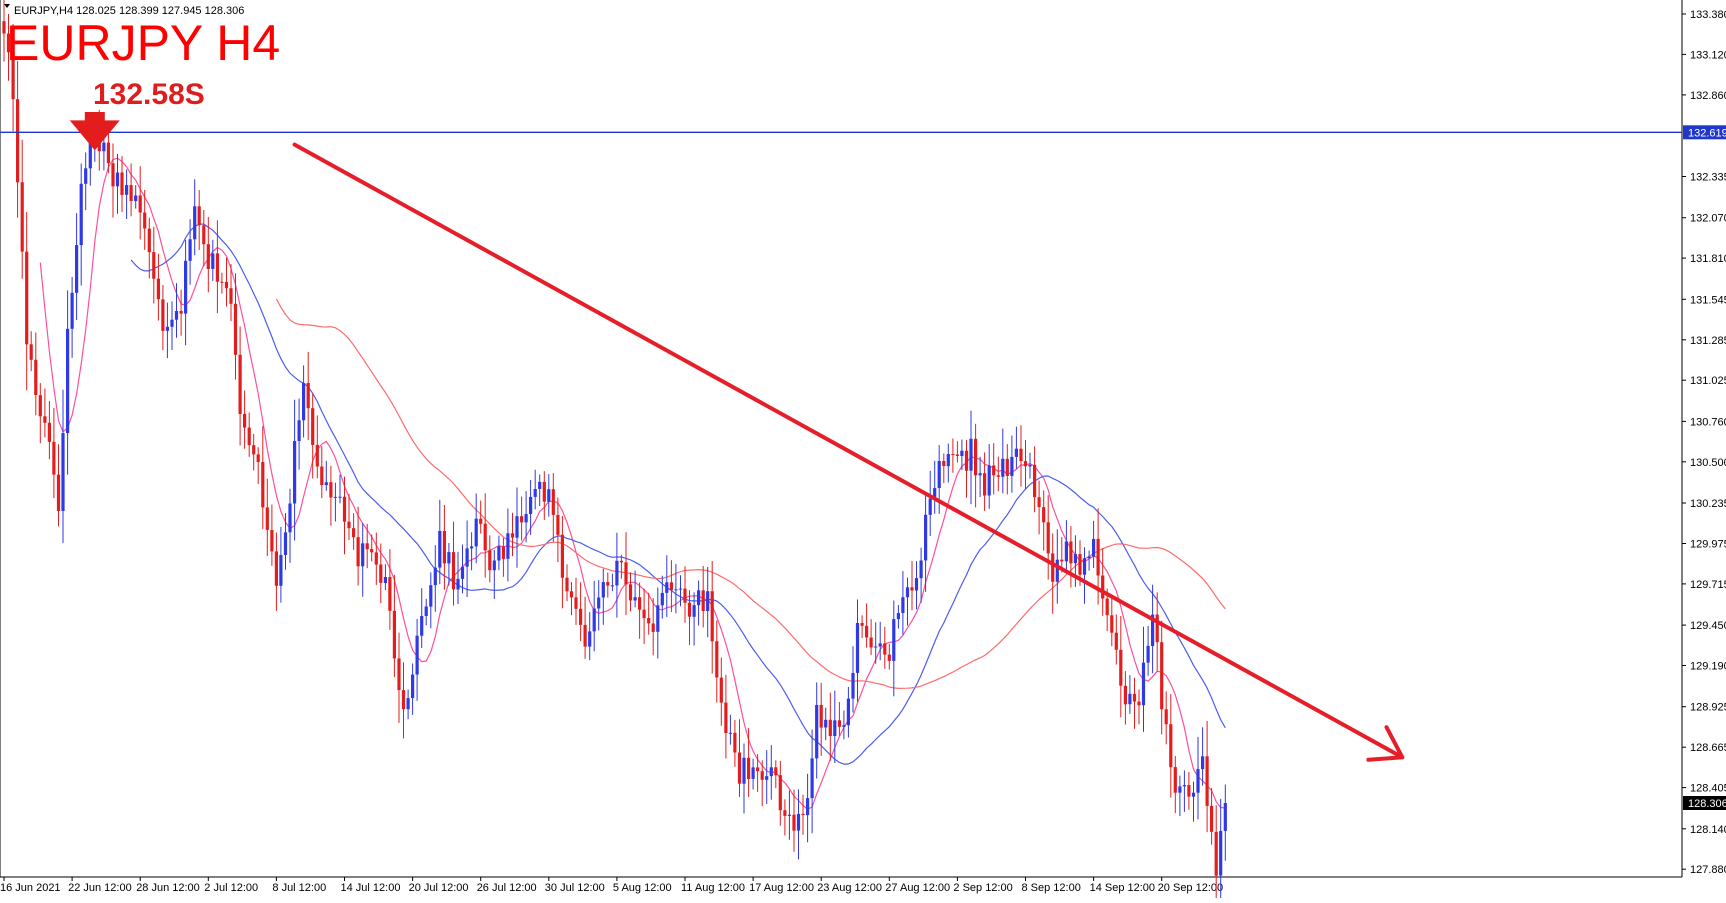 This screenshot has height=903, width=1726. What do you see at coordinates (1385, 743) in the screenshot?
I see `downtrend-arrowhead` at bounding box center [1385, 743].